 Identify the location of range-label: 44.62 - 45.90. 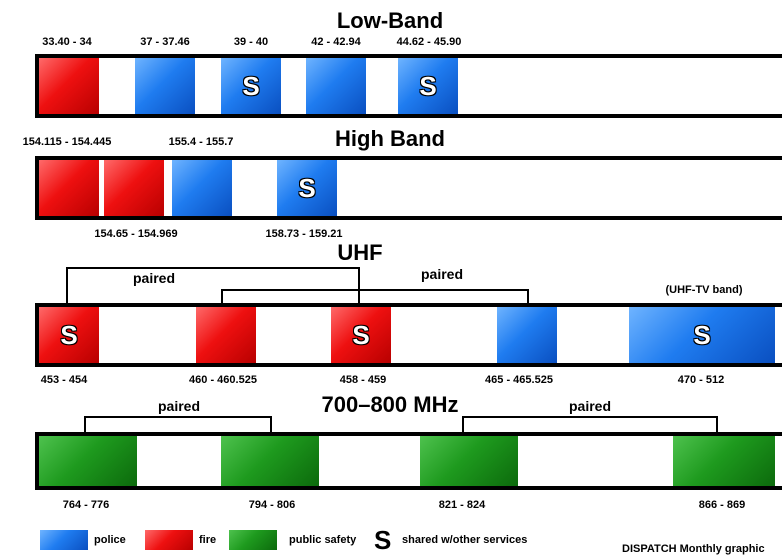
(429, 42).